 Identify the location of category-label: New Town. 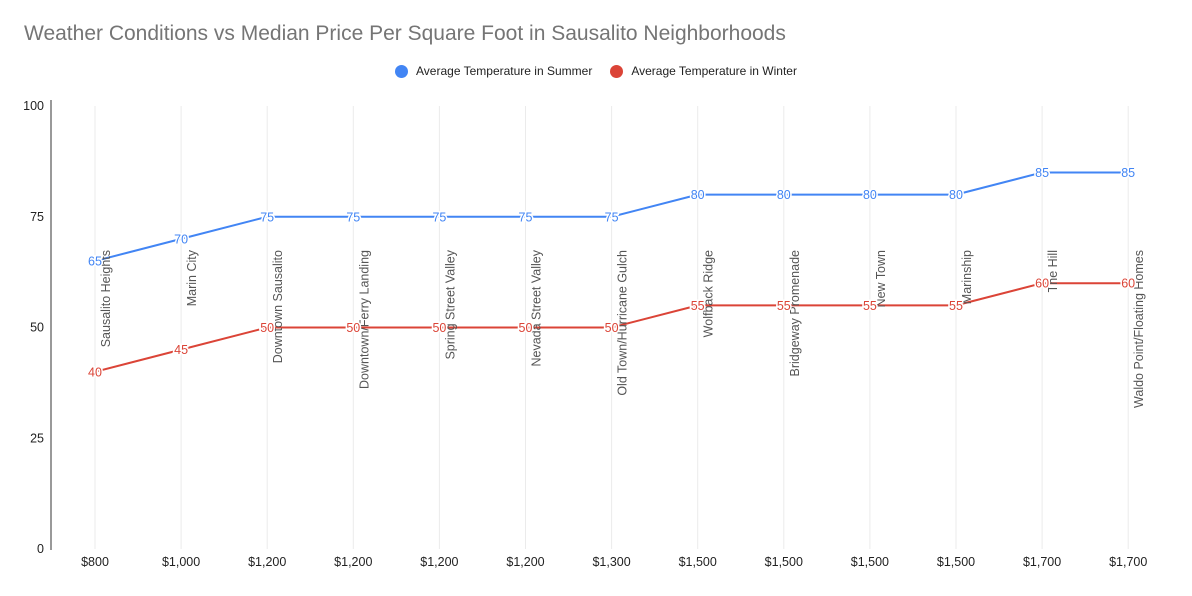
(881, 278).